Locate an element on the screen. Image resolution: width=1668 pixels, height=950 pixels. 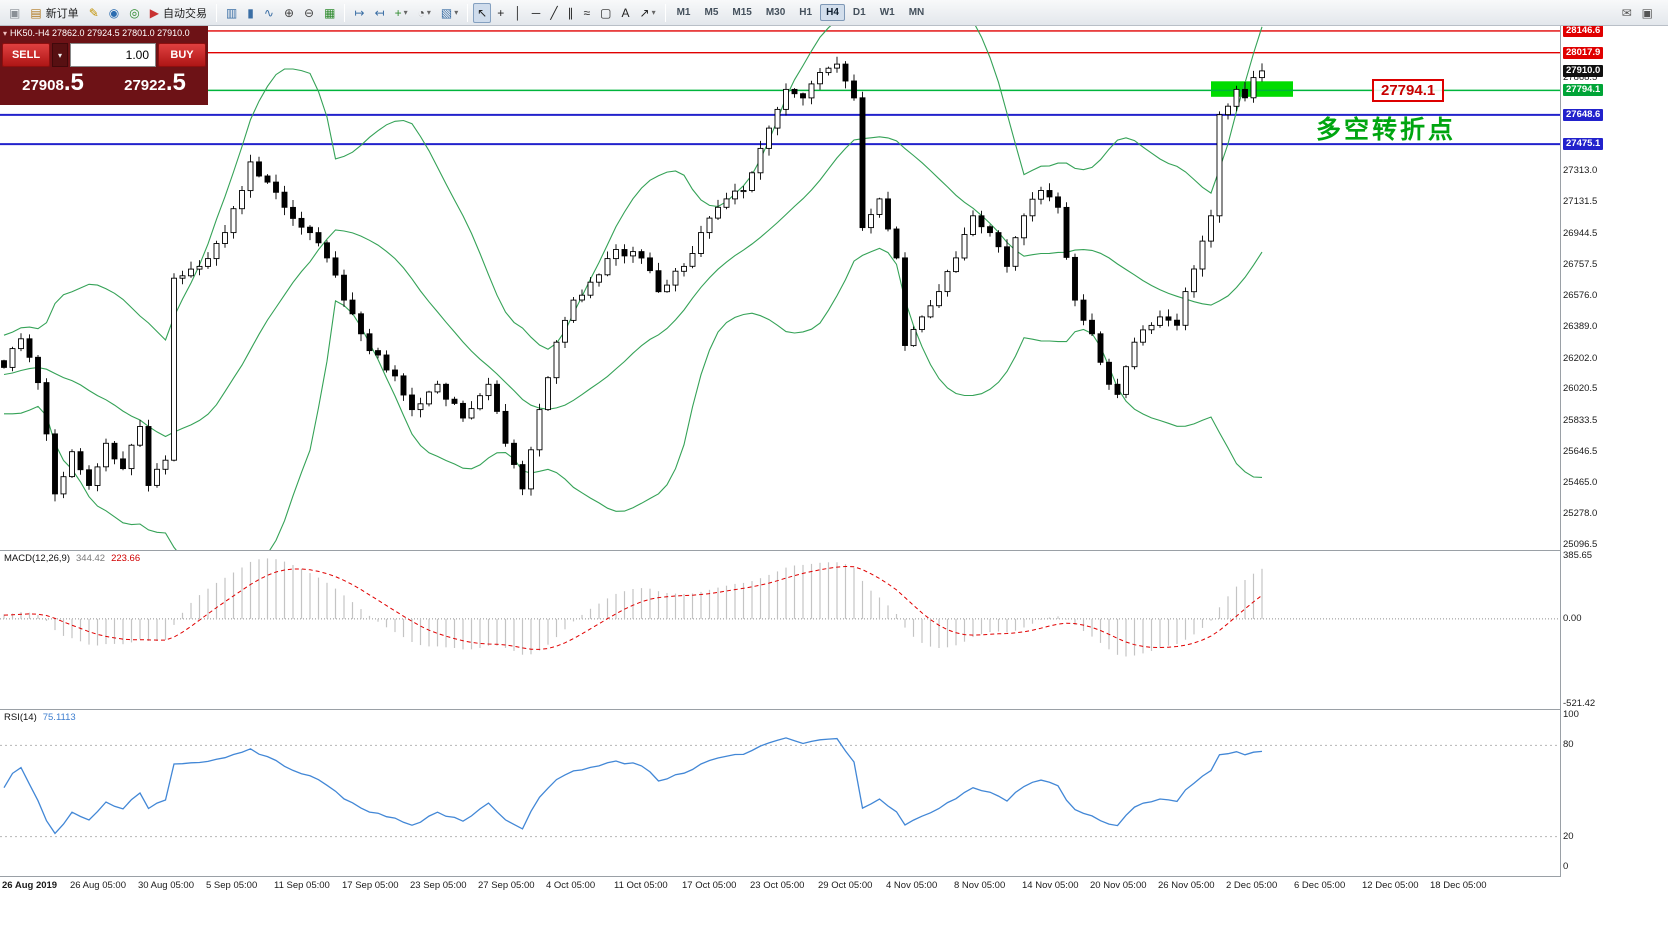
volume-dropdown-button: ▾ is located at coordinates (60, 55).